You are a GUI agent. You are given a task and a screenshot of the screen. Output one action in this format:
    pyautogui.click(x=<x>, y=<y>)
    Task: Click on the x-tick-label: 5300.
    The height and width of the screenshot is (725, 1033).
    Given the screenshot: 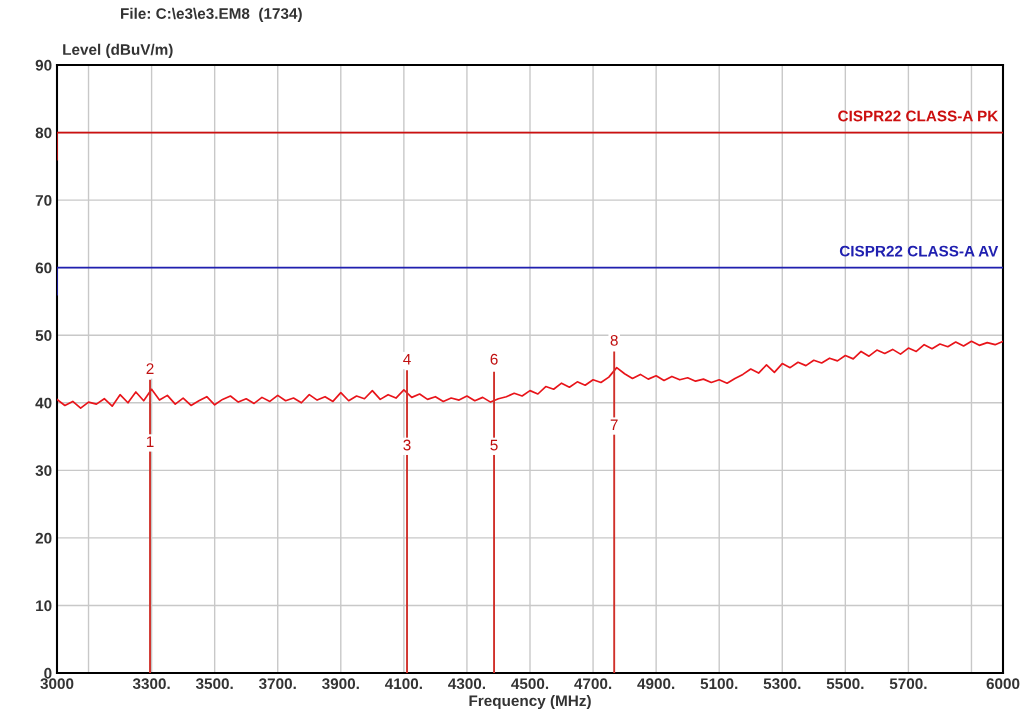 What is the action you would take?
    pyautogui.click(x=782, y=684)
    